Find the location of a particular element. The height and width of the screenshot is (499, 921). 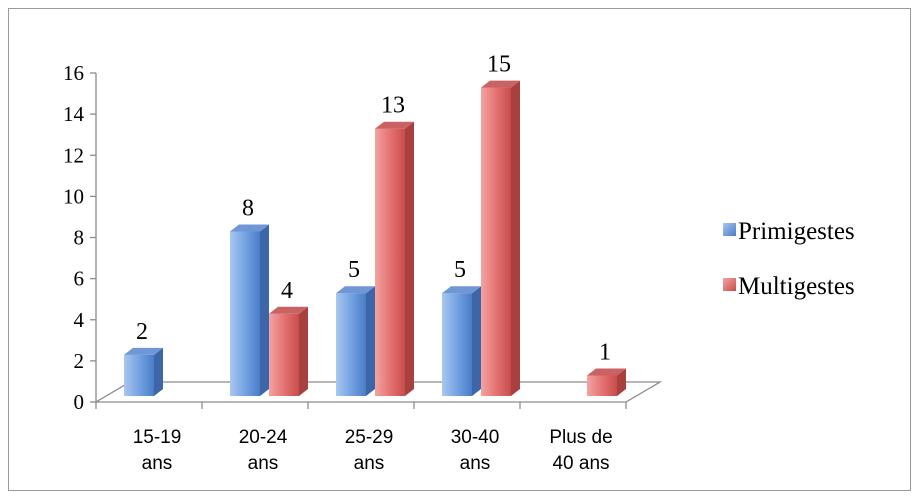

y-tick-label: 6 is located at coordinates (79, 279).